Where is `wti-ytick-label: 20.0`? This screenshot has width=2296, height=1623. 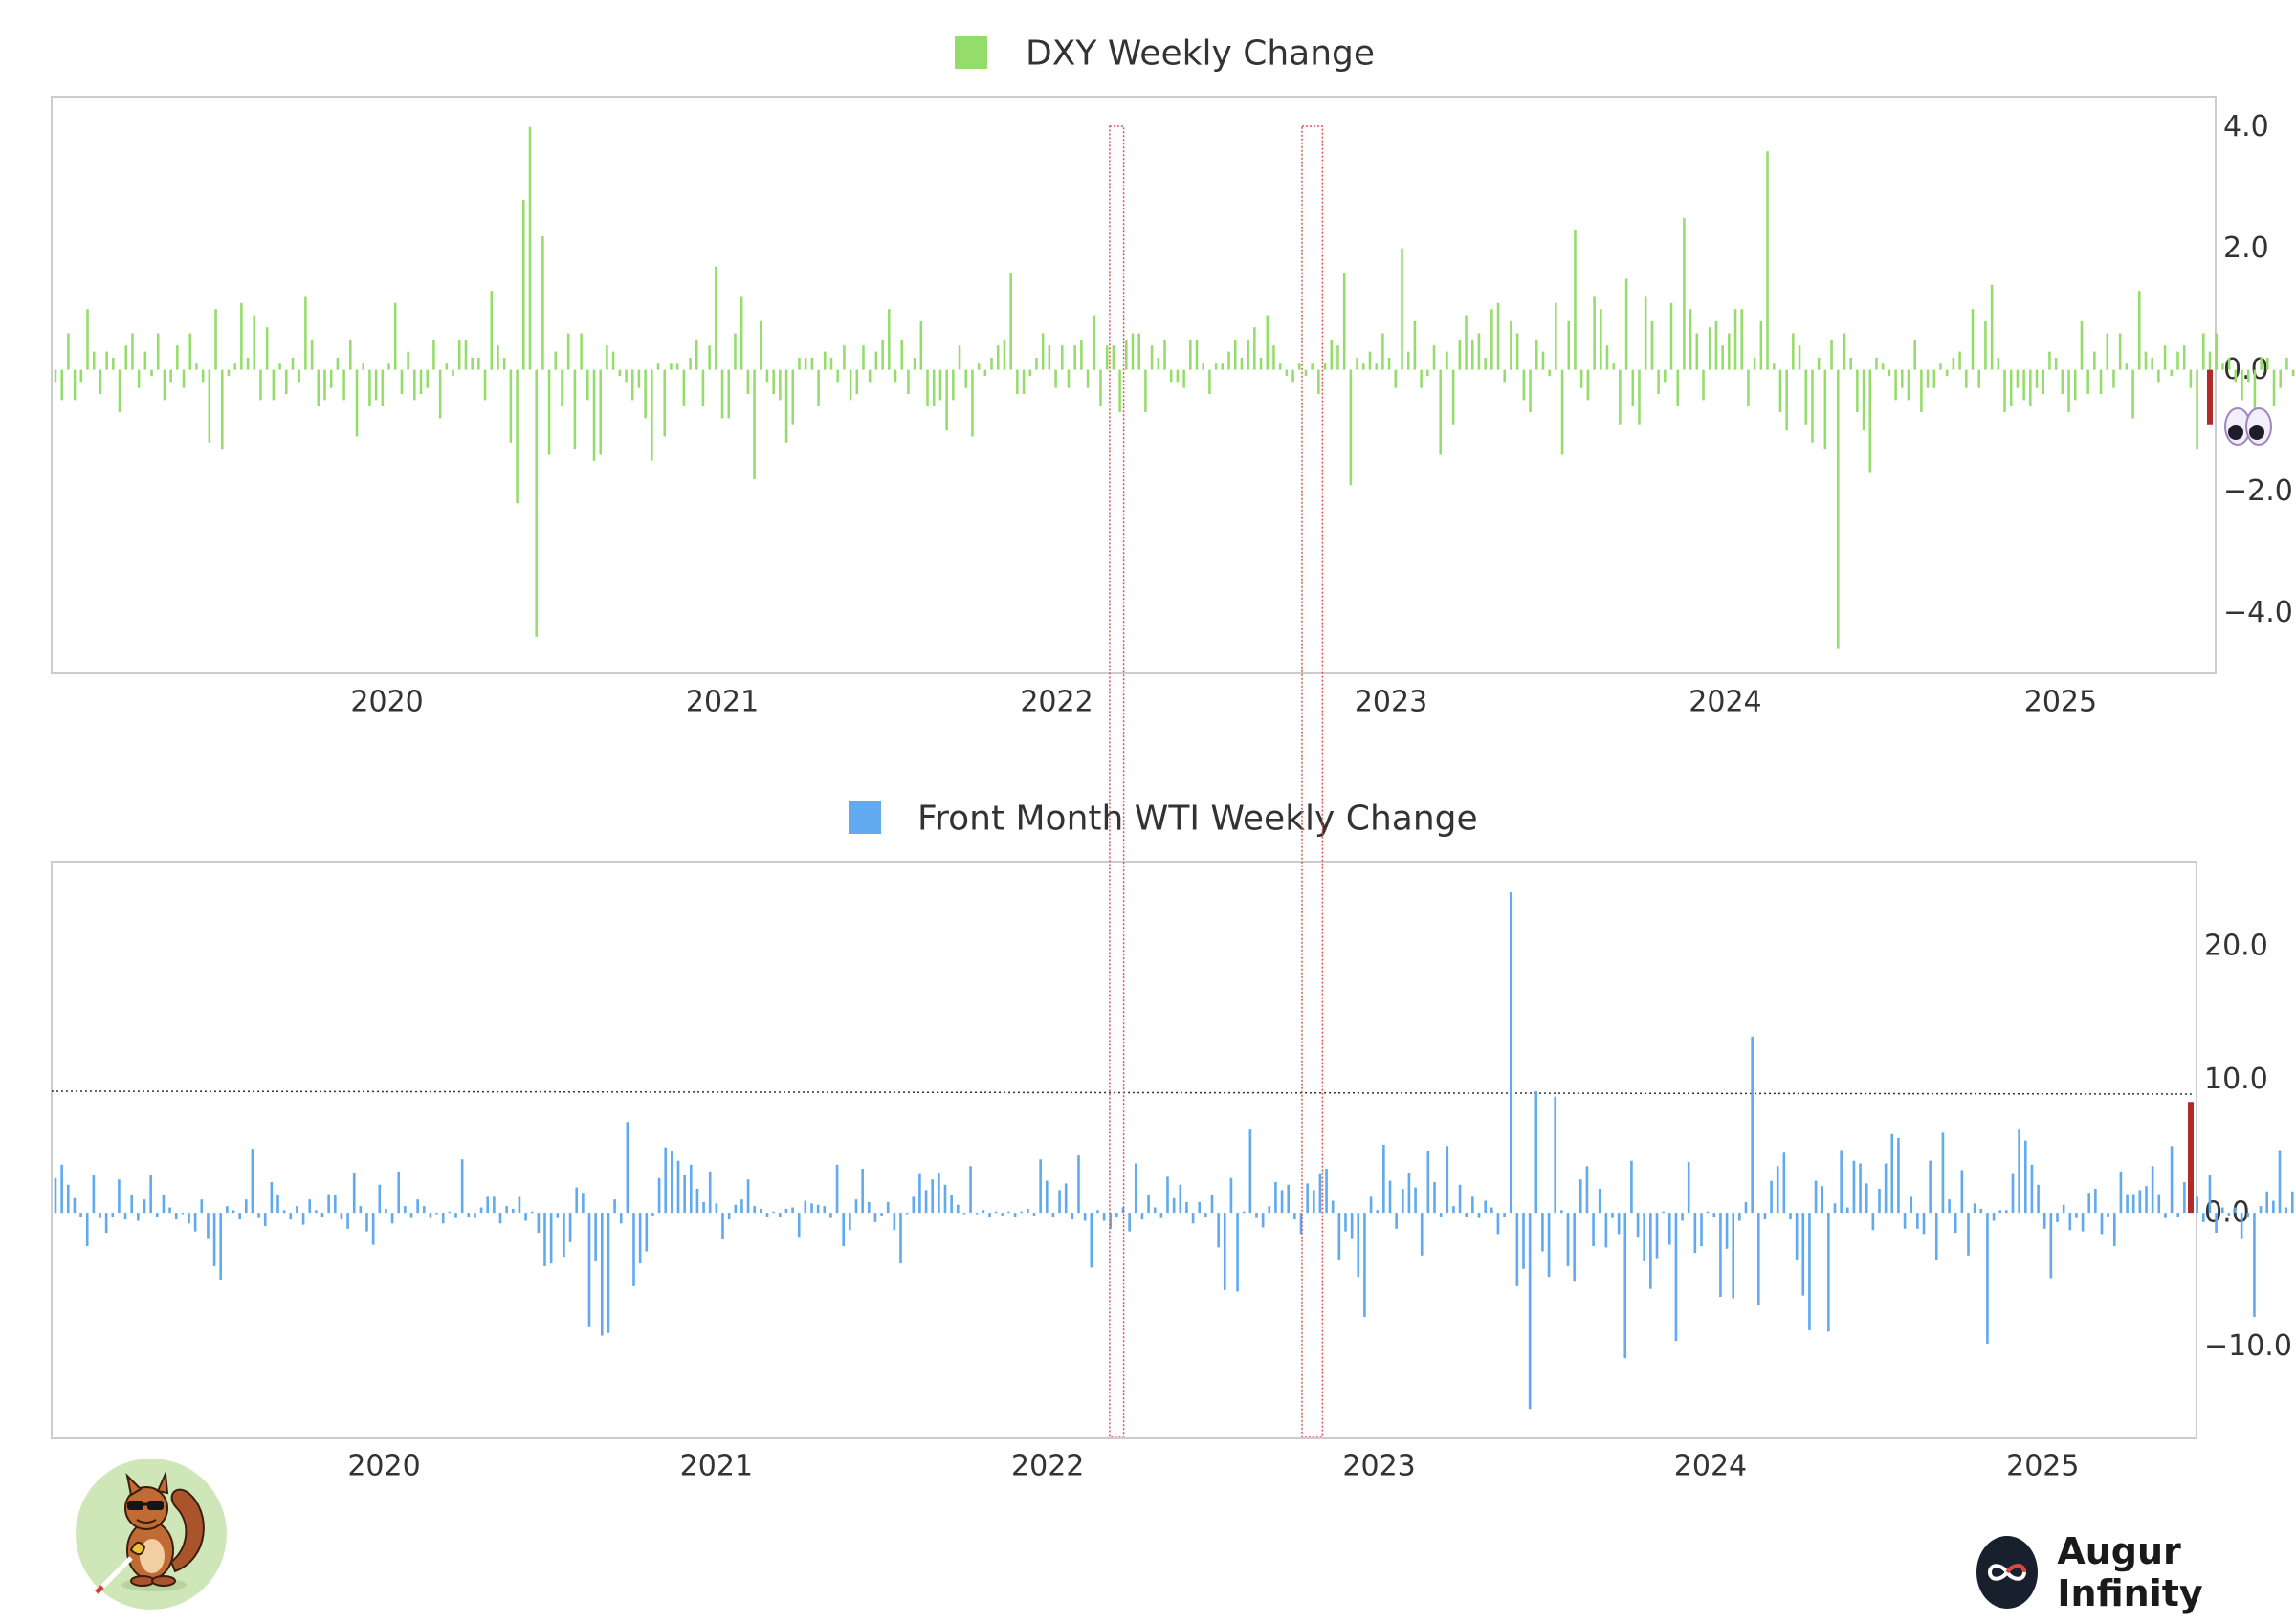 wti-ytick-label: 20.0 is located at coordinates (2236, 946).